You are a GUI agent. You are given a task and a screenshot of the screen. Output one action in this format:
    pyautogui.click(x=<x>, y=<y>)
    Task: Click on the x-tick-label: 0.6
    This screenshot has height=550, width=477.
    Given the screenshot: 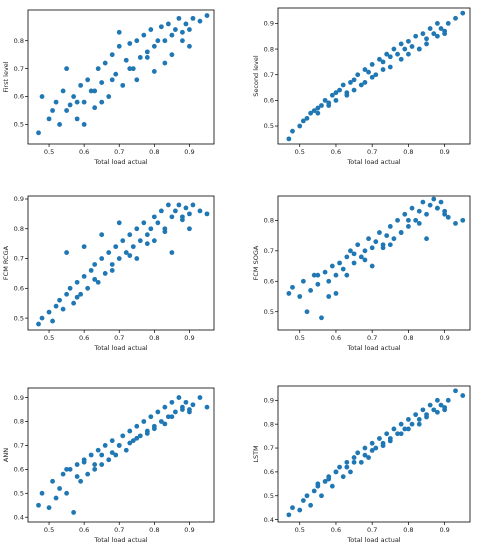 What is the action you would take?
    pyautogui.click(x=84, y=338)
    